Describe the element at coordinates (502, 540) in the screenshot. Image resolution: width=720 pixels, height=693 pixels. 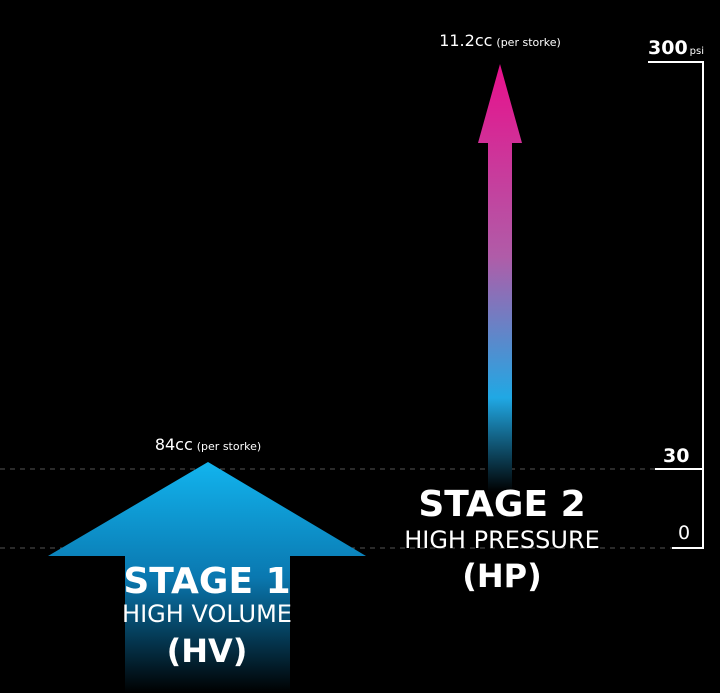
I see `stage2-subtitle: HIGH PRESSURE` at that location.